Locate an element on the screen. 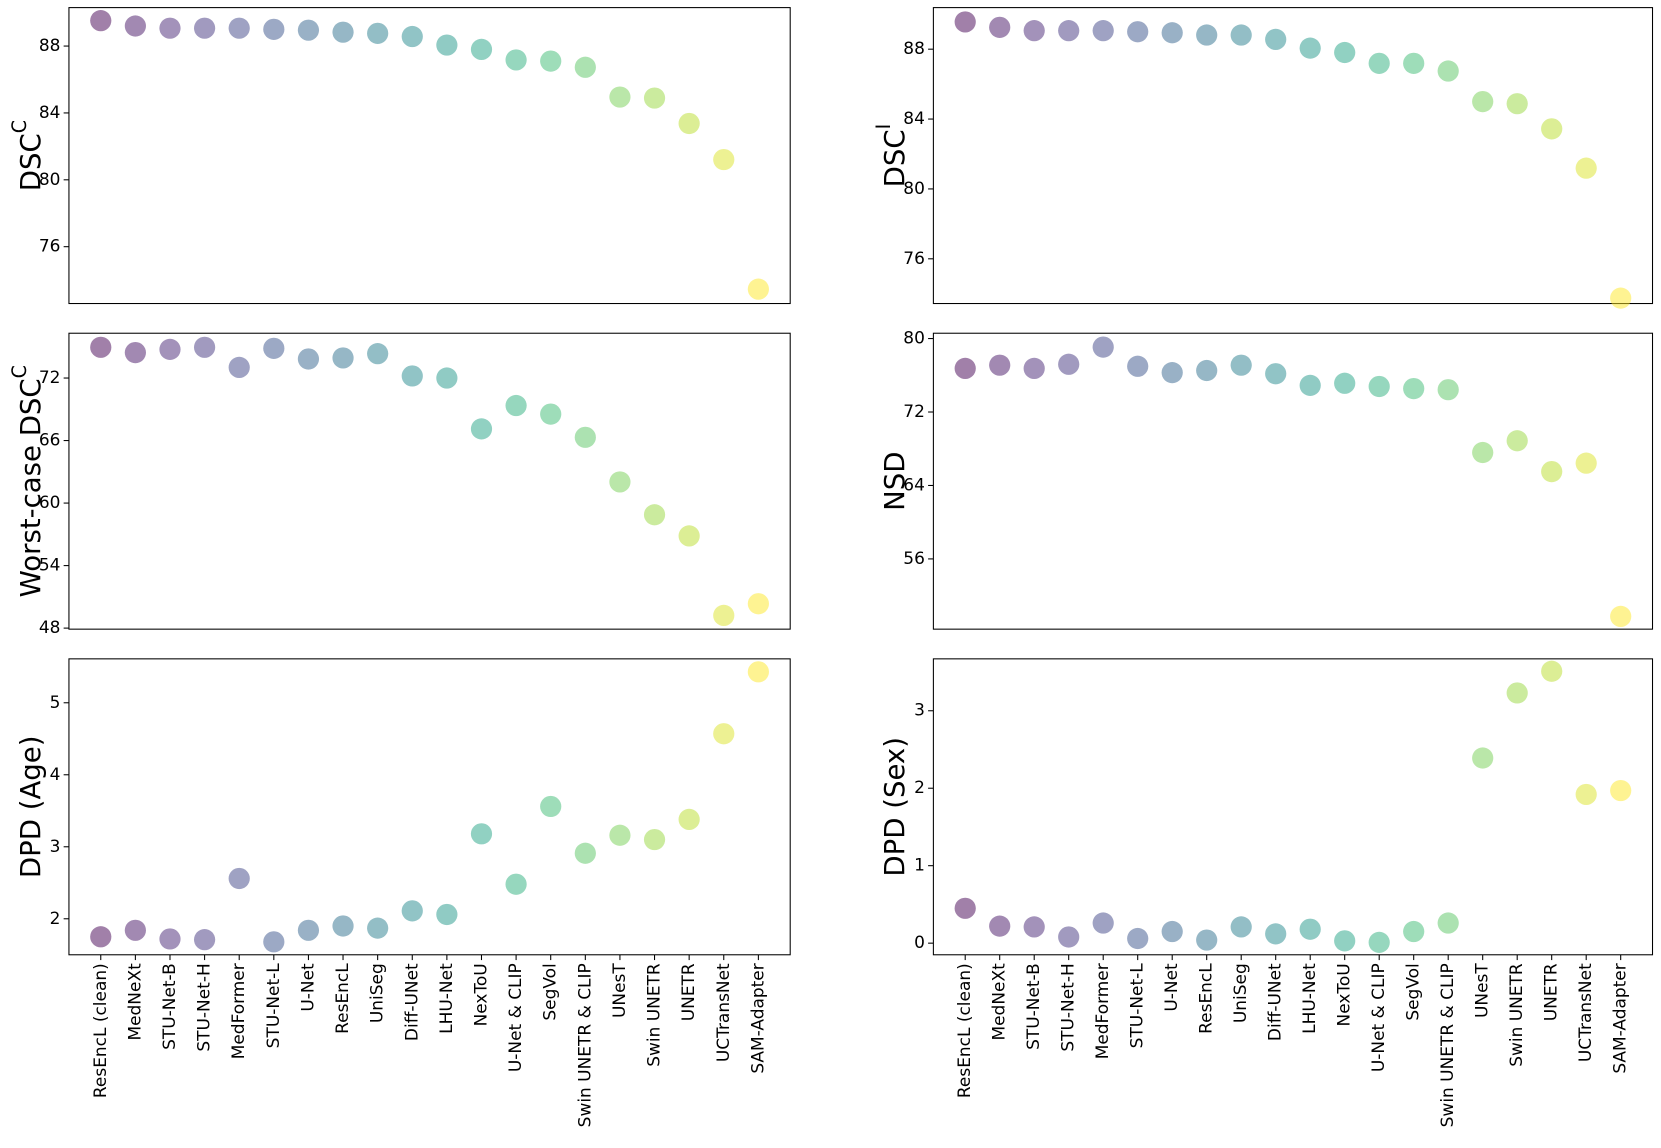 Image resolution: width=1661 pixels, height=1148 pixels. y-axis-label-superscript: C is located at coordinates (19, 126).